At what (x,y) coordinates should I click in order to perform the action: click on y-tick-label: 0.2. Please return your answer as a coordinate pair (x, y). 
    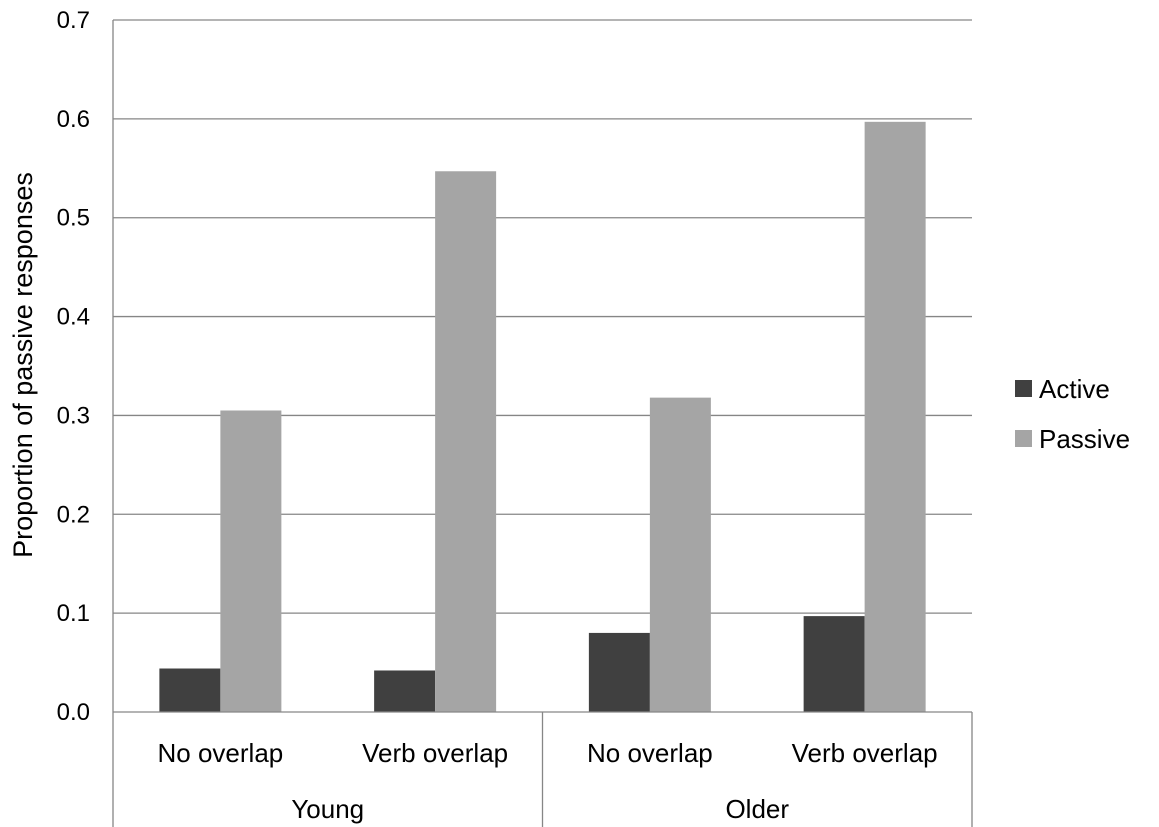
    Looking at the image, I should click on (73, 514).